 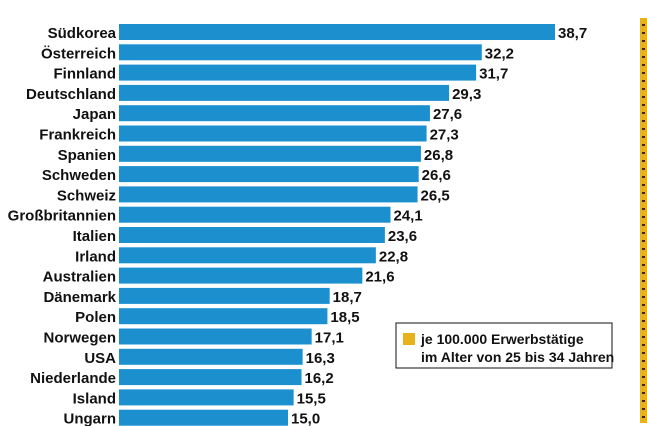 What do you see at coordinates (319, 378) in the screenshot?
I see `value-label: 16,2` at bounding box center [319, 378].